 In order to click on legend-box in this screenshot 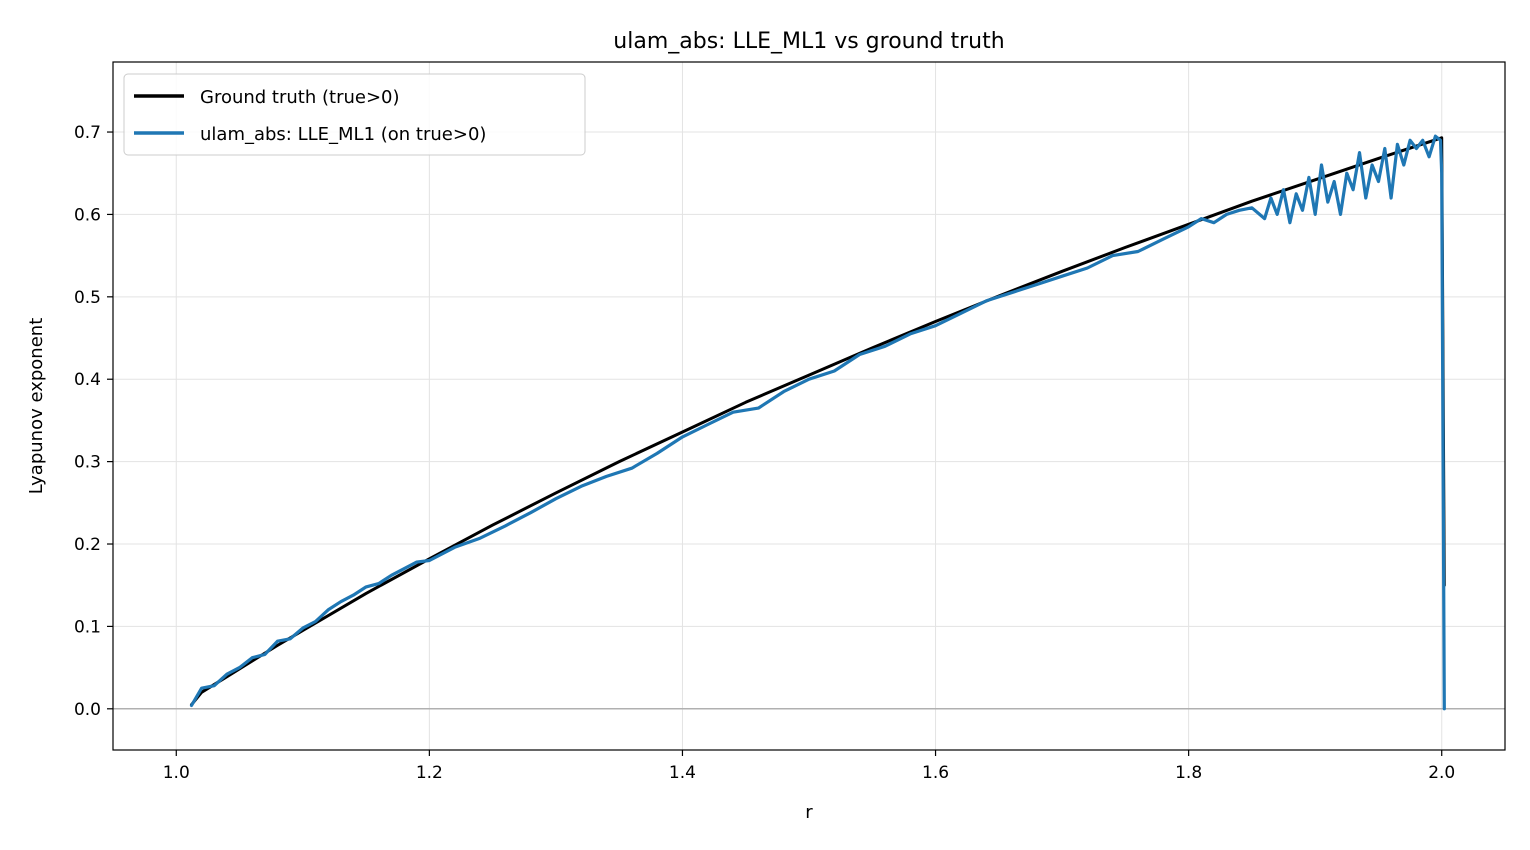, I will do `click(354, 114)`.